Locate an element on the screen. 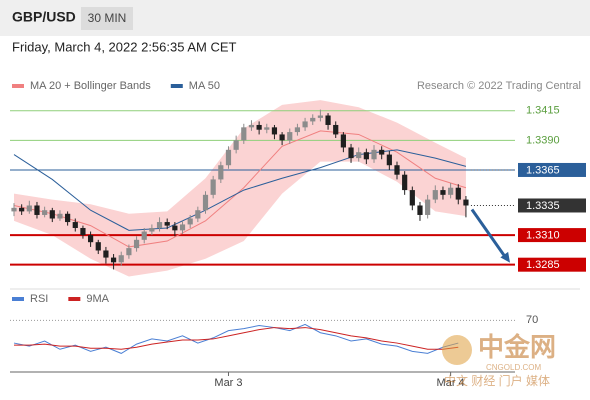 The width and height of the screenshot is (590, 400). watermark-name: 中金网 is located at coordinates (517, 347).